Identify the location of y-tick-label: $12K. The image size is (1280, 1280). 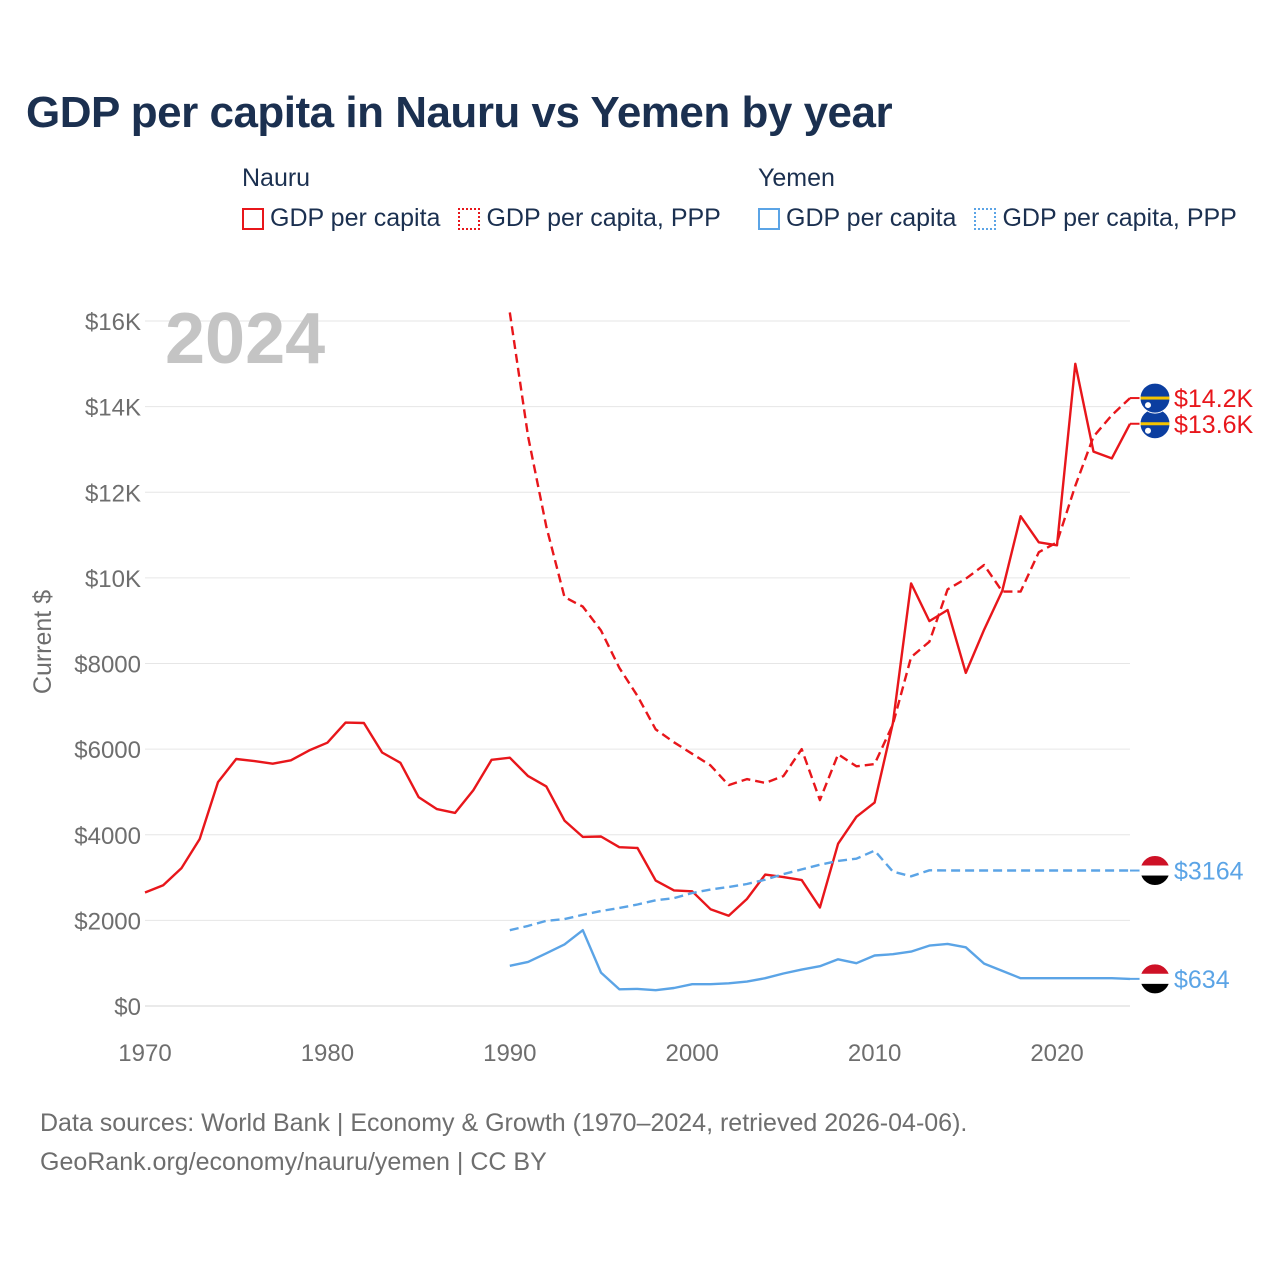
(113, 493).